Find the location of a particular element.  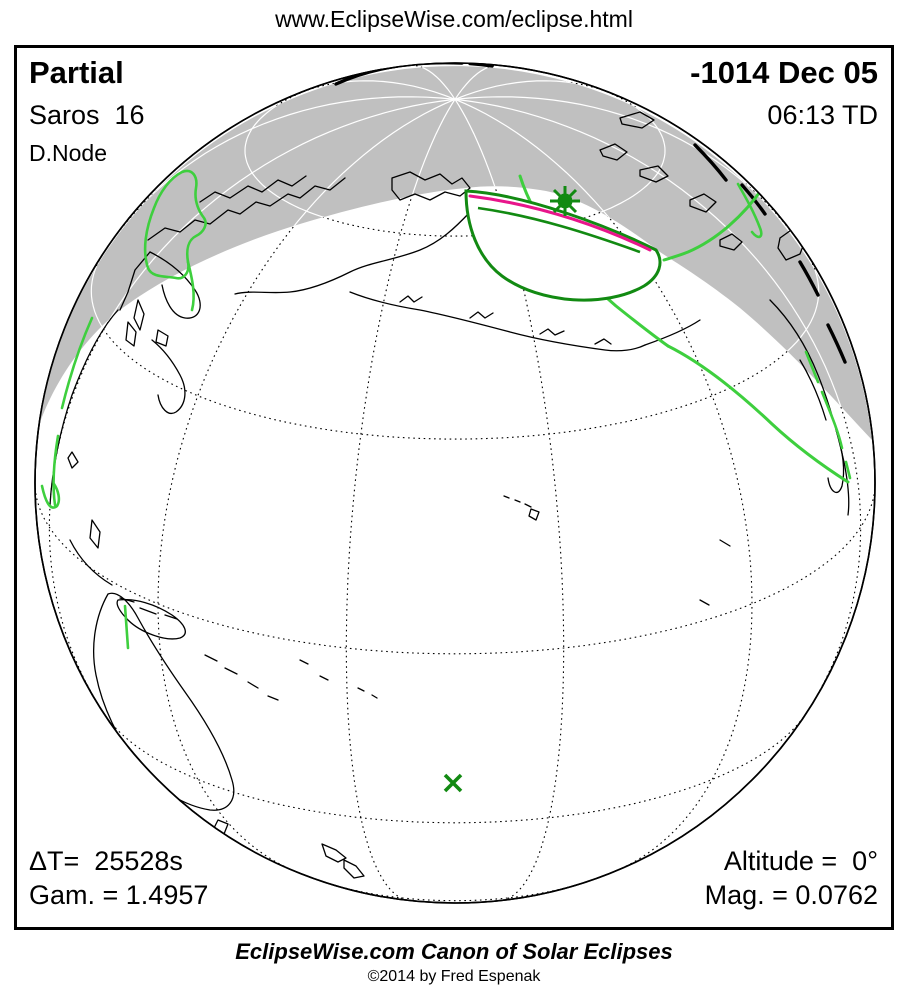

eclipse-time-label: 06:13 TD is located at coordinates (822, 115).